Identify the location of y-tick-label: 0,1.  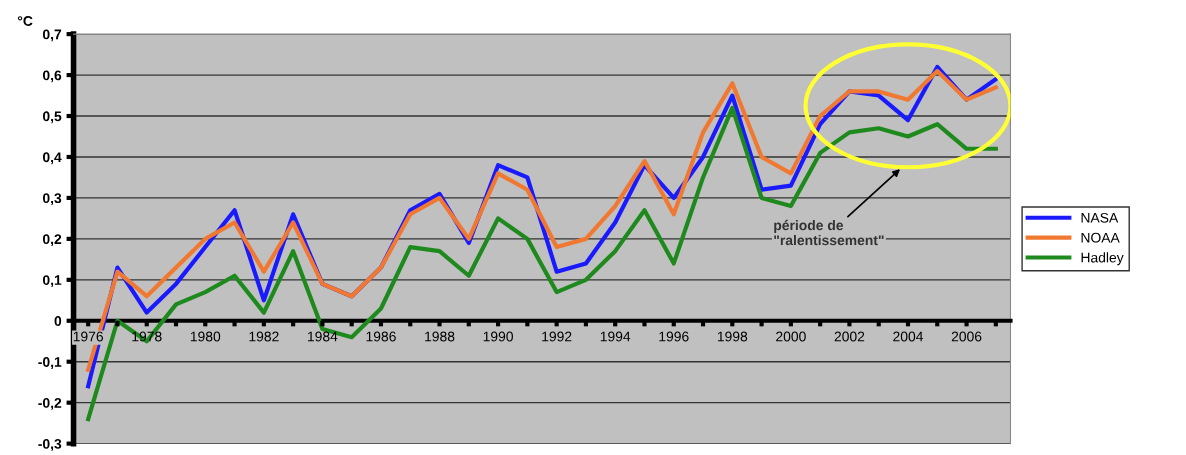
(52, 281).